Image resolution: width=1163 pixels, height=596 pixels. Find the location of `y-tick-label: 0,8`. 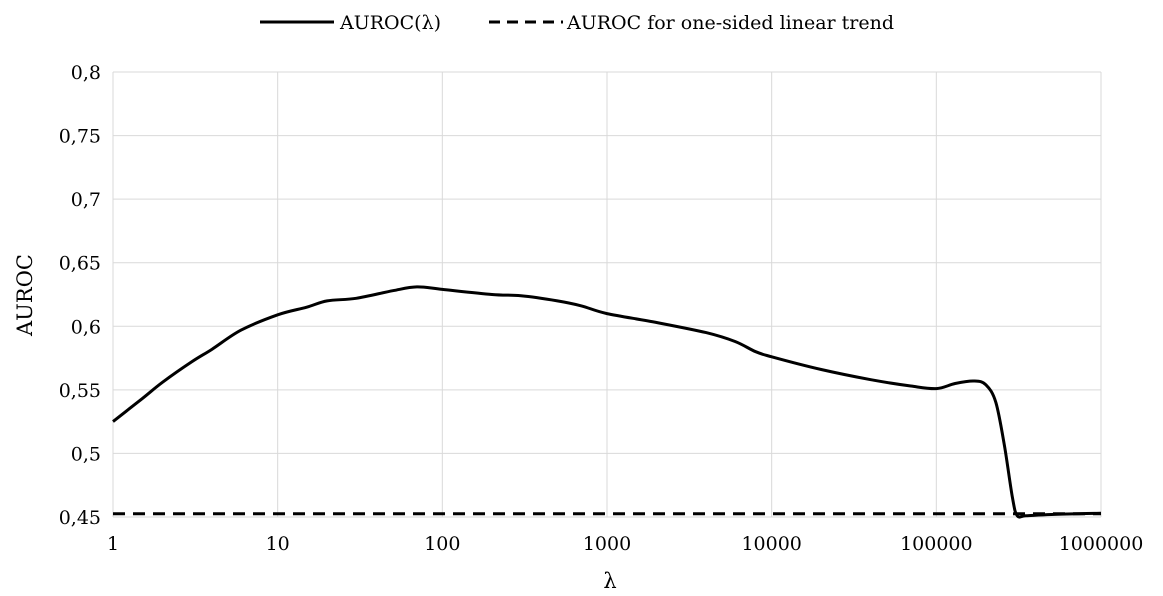

y-tick-label: 0,8 is located at coordinates (86, 73).